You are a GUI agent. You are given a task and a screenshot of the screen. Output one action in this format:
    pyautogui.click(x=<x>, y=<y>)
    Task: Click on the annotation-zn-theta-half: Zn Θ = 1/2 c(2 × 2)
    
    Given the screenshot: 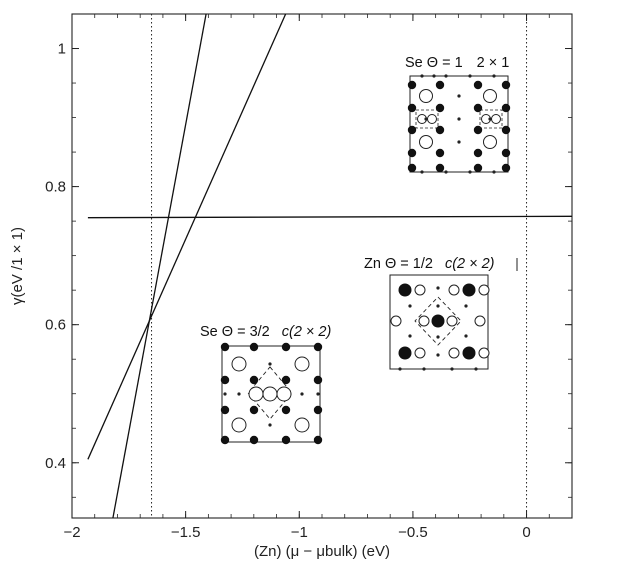 What is the action you would take?
    pyautogui.click(x=441, y=313)
    